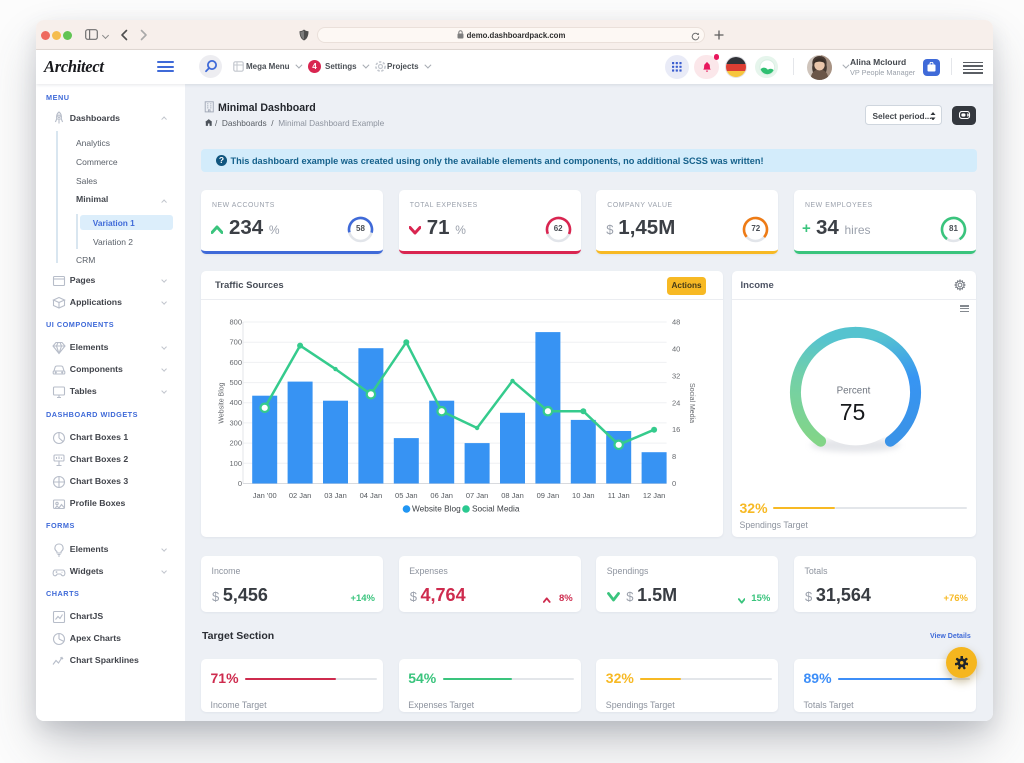  I want to click on svg-text: Jan '00, so click(265, 495).